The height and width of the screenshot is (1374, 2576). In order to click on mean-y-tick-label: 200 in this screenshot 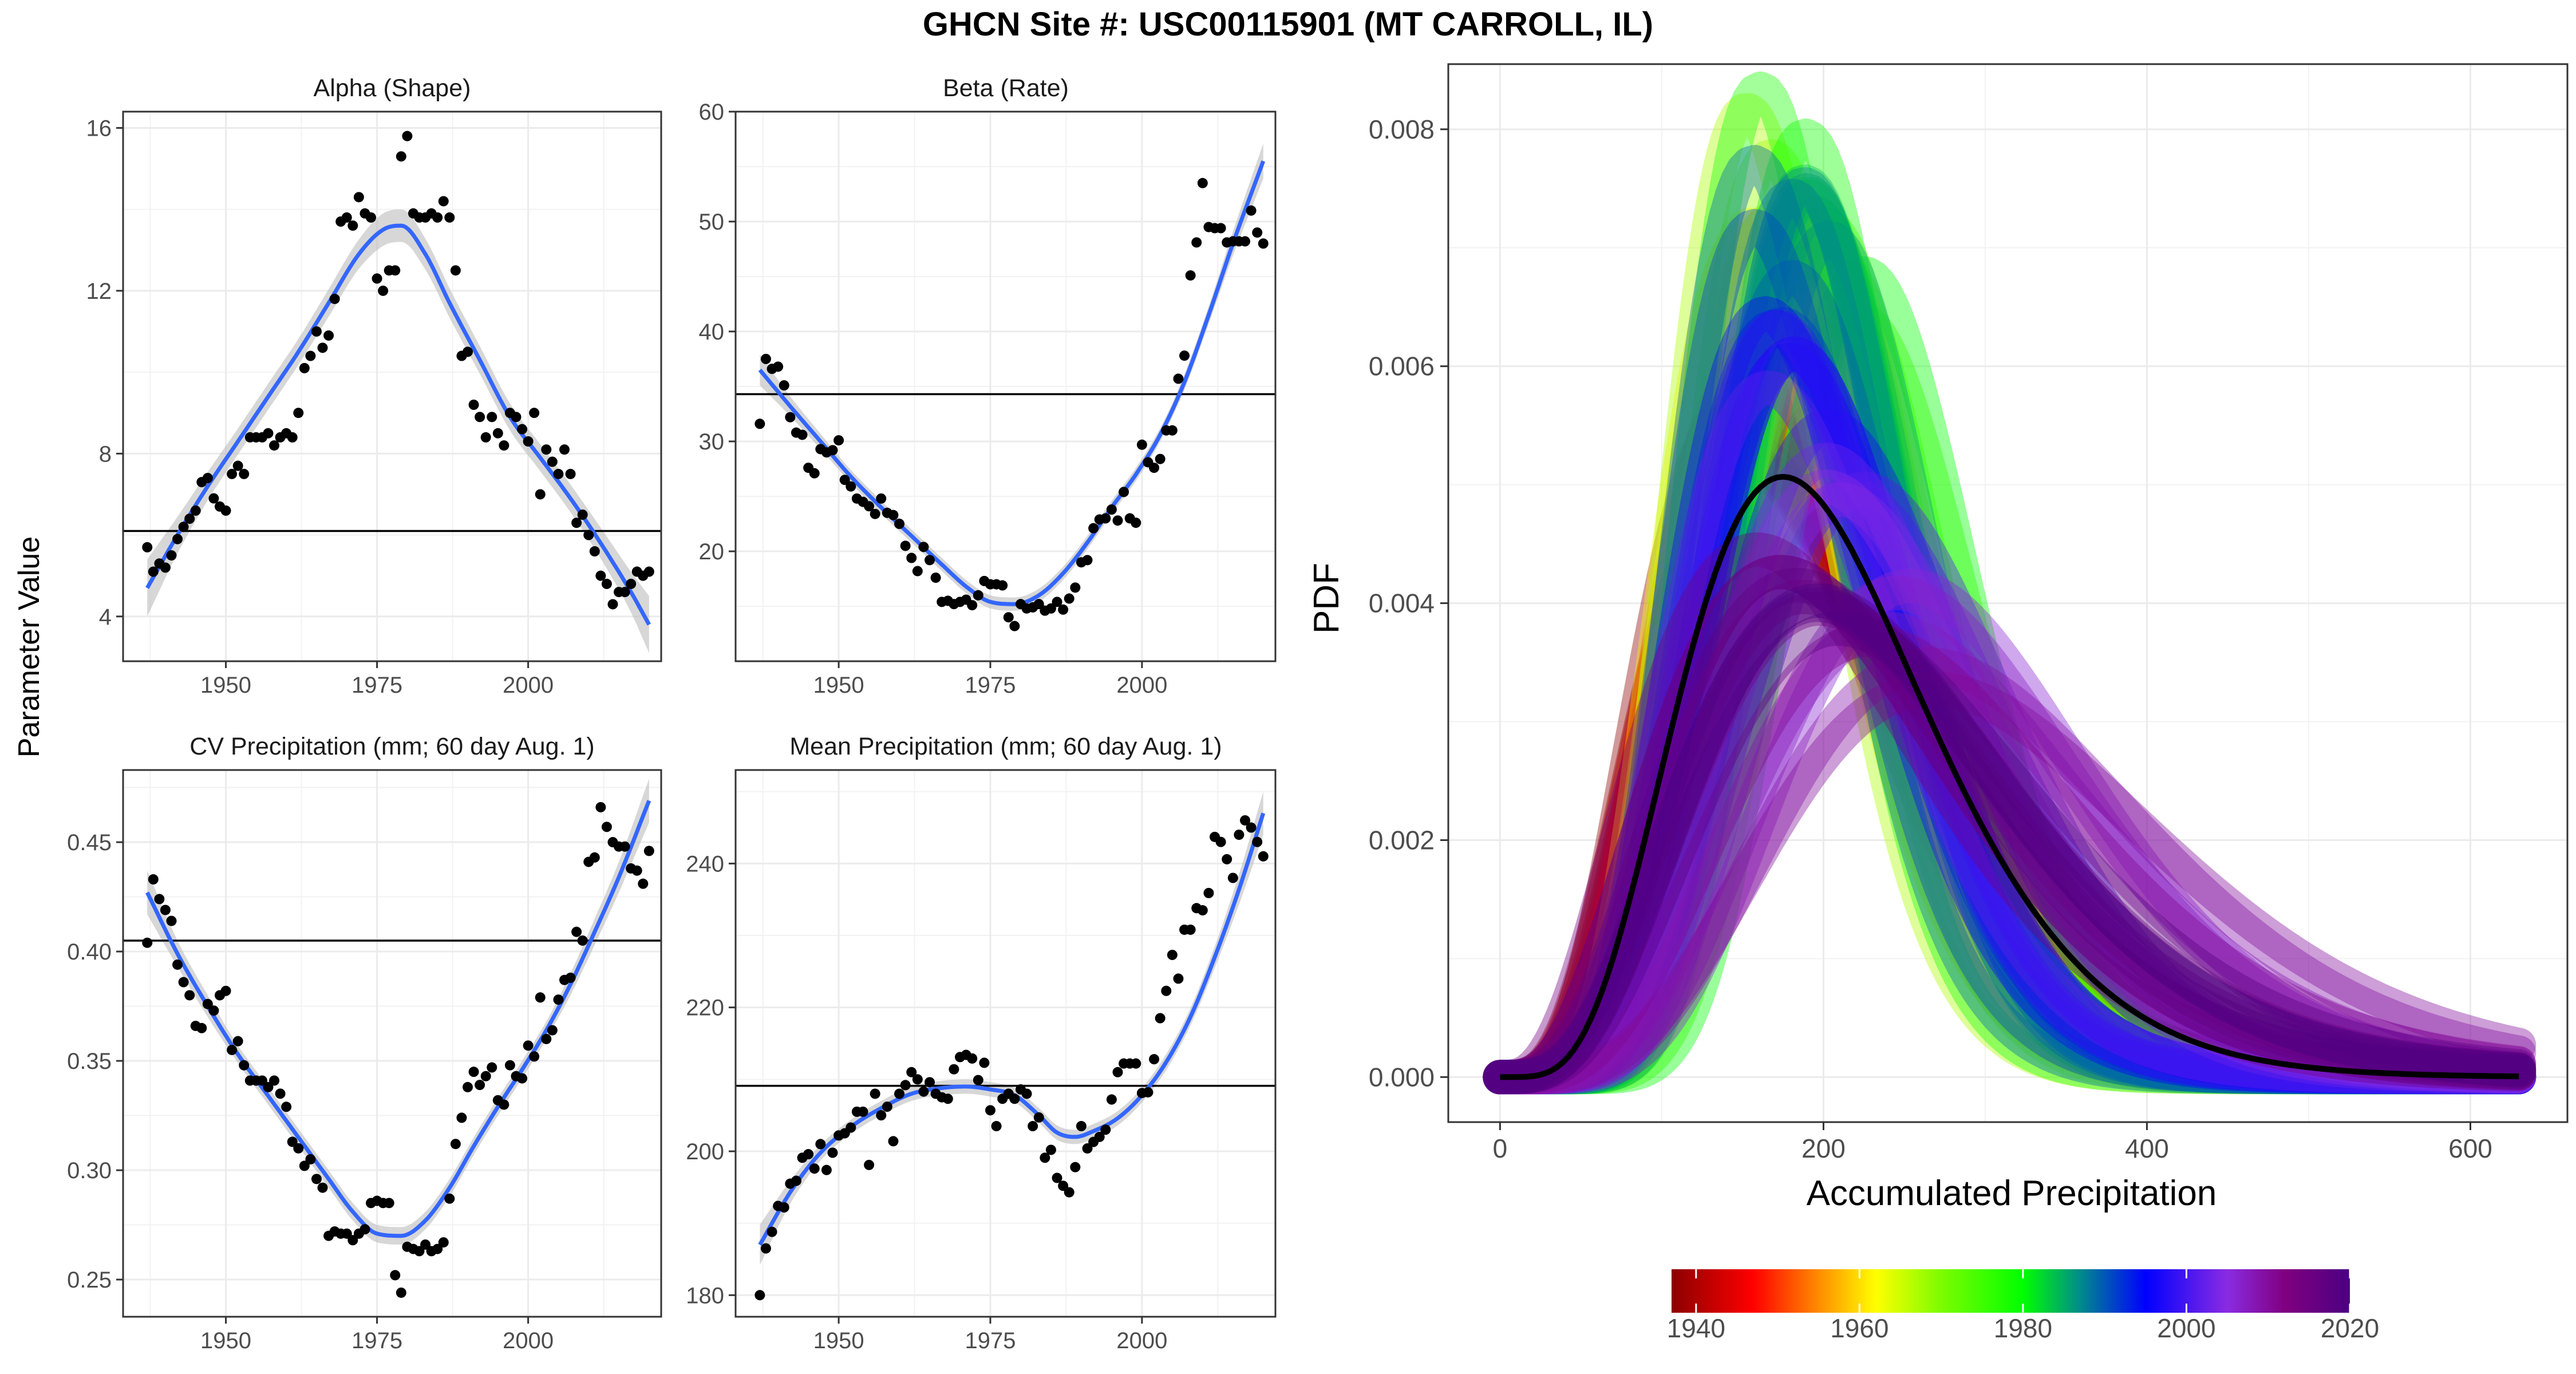, I will do `click(705, 1151)`.